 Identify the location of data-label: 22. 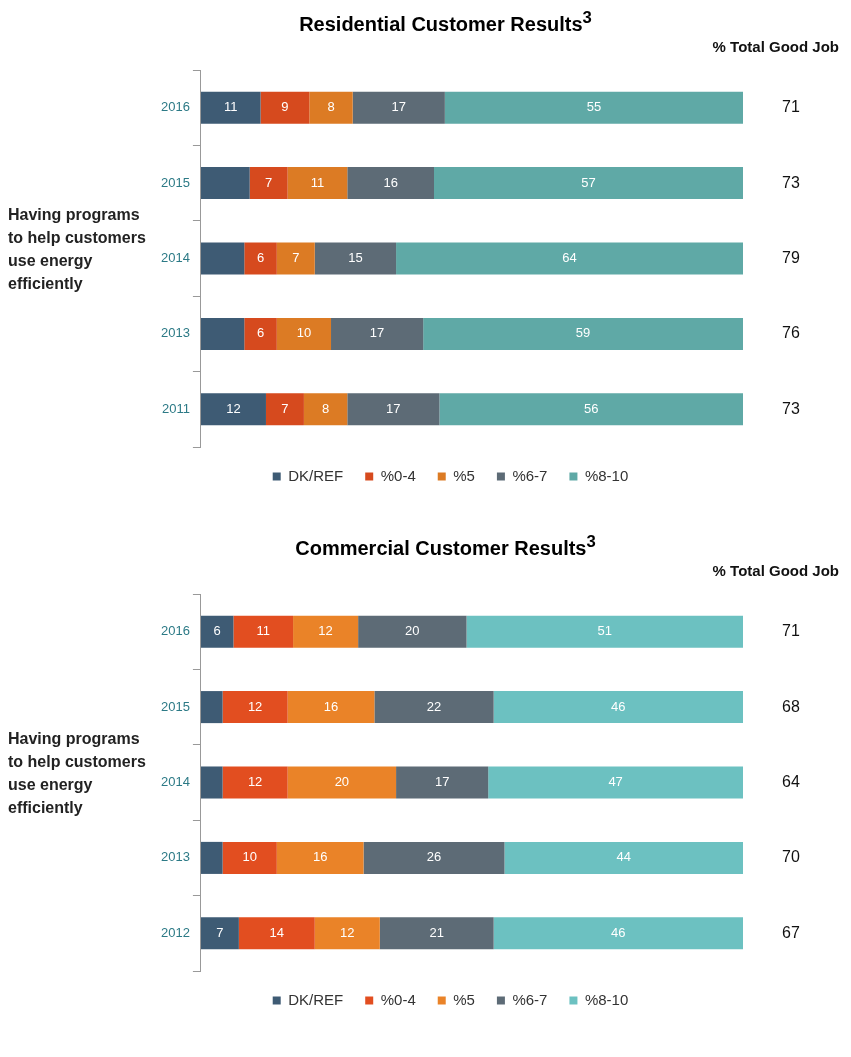
(434, 706).